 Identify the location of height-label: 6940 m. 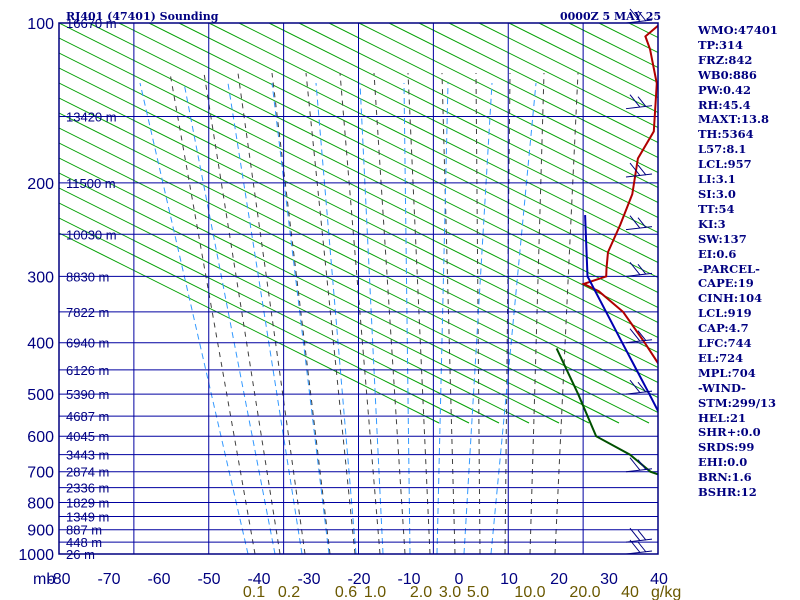
(87, 343).